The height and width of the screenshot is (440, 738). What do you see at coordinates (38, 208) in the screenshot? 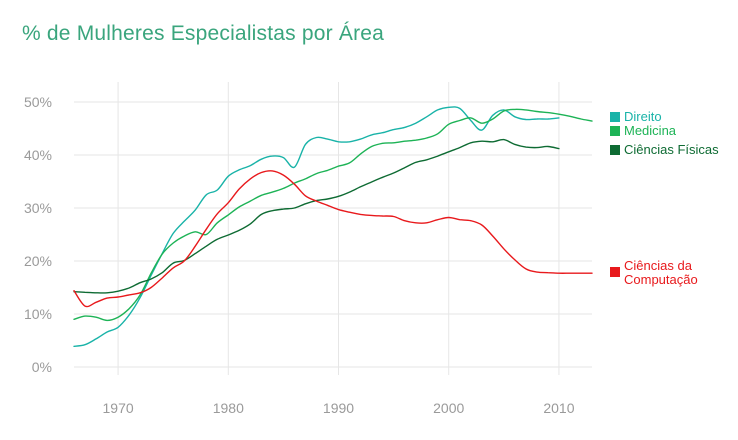
I see `y-tick-label: 30%` at bounding box center [38, 208].